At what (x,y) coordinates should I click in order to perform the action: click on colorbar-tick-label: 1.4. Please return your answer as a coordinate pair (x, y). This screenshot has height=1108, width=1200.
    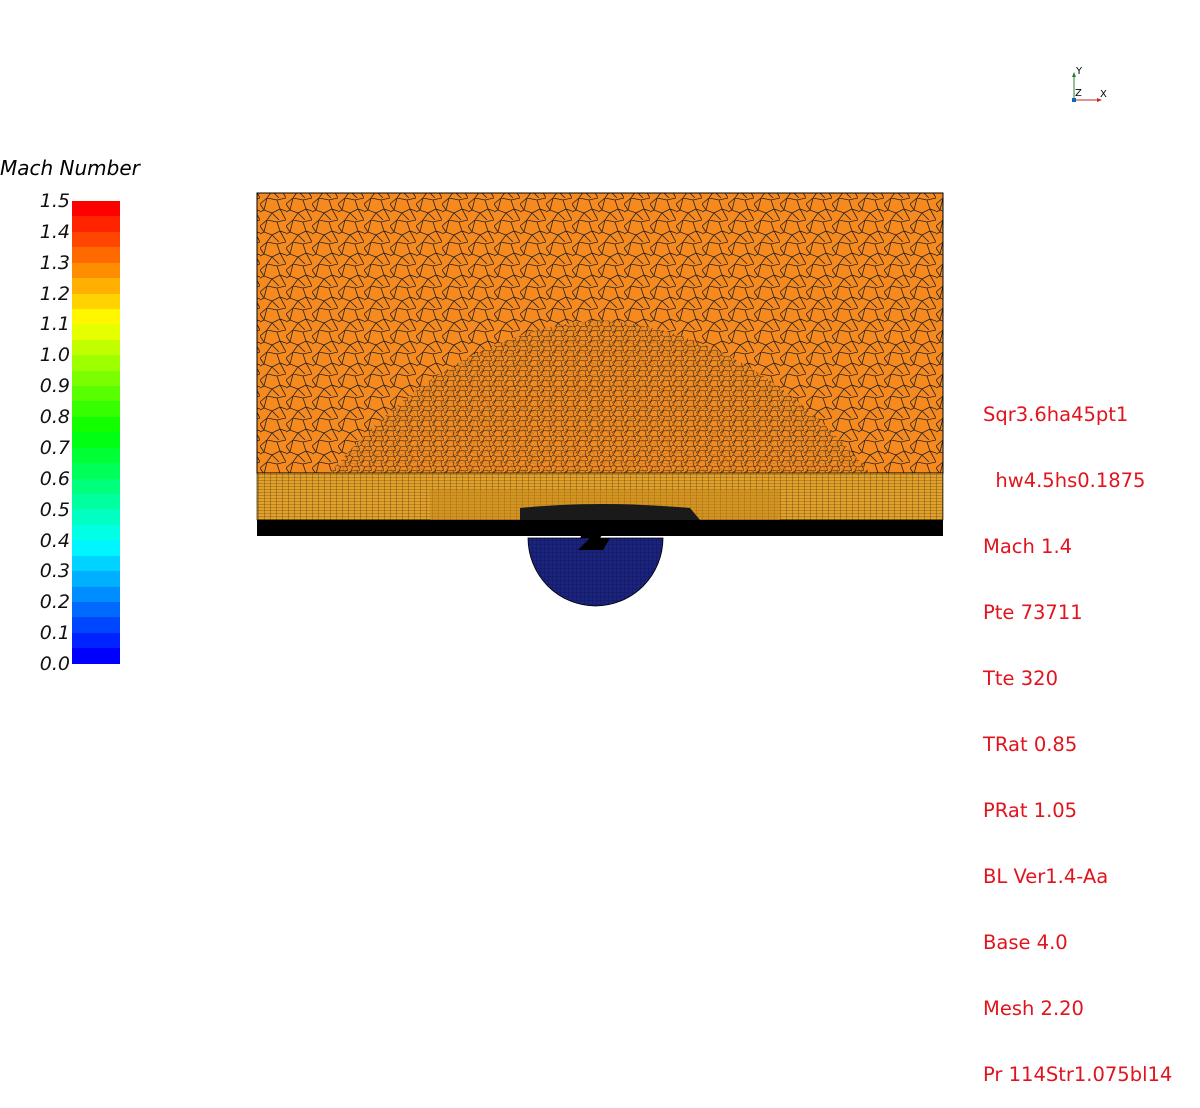
    Looking at the image, I should click on (54, 231).